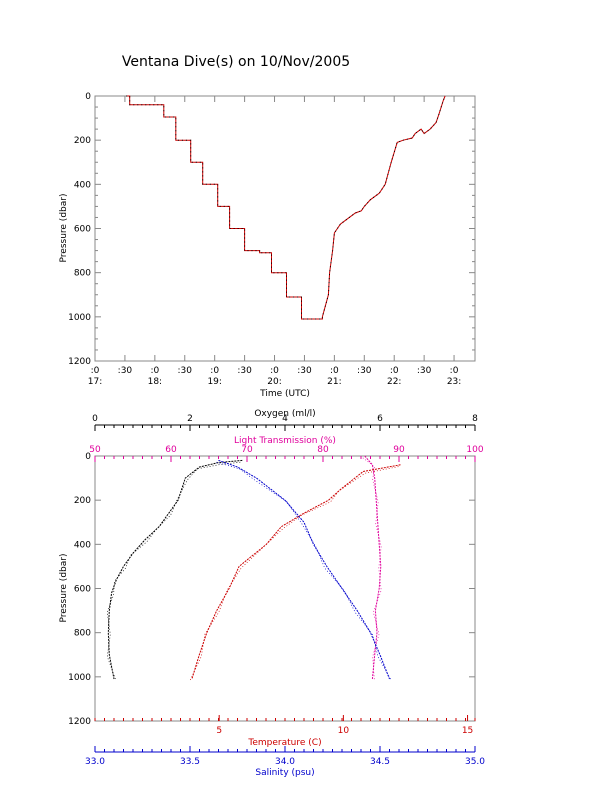  I want to click on salinity-profile-line-upcast, so click(304, 571).